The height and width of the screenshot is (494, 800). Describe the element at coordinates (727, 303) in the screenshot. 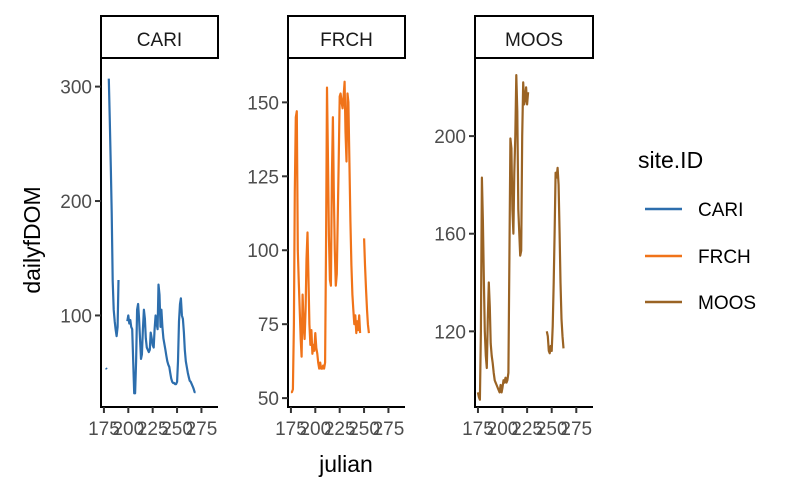

I see `legend-label-moos: MOOS` at that location.